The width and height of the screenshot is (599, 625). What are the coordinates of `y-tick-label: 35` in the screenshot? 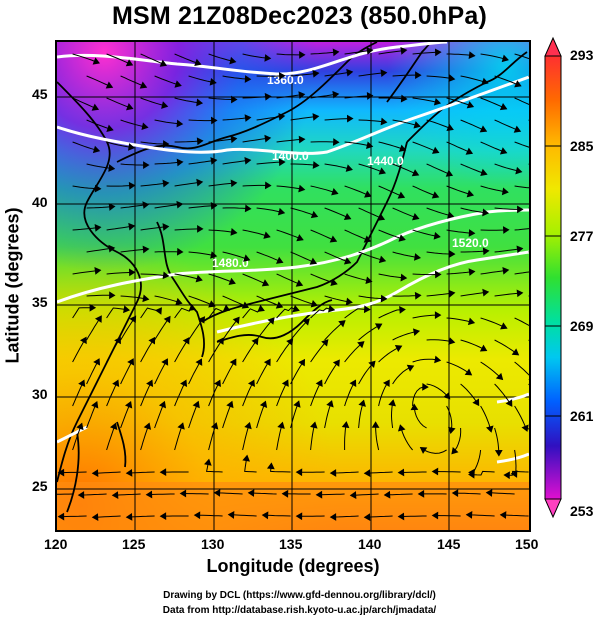 It's located at (40, 302).